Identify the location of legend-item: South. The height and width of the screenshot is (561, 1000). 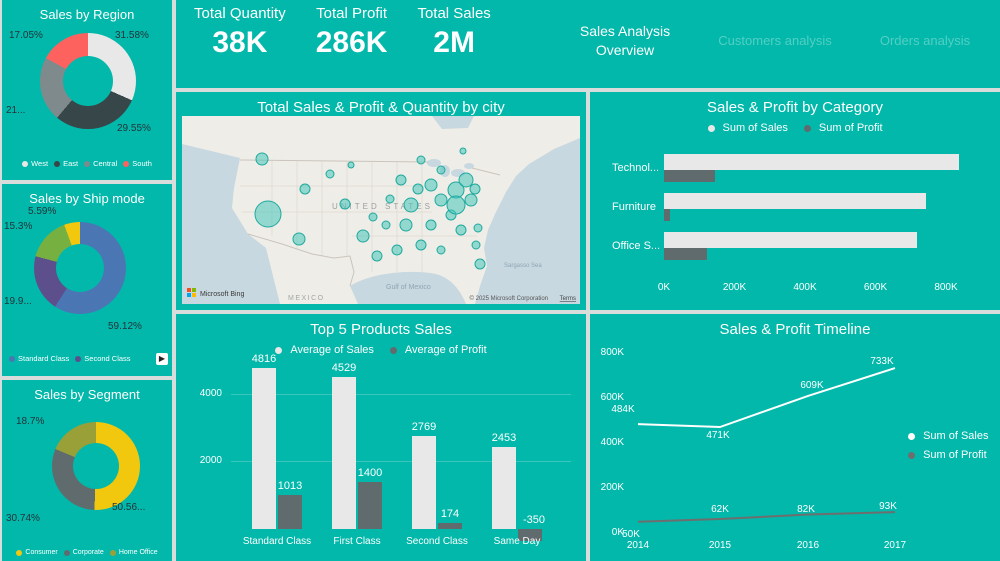
(137, 163).